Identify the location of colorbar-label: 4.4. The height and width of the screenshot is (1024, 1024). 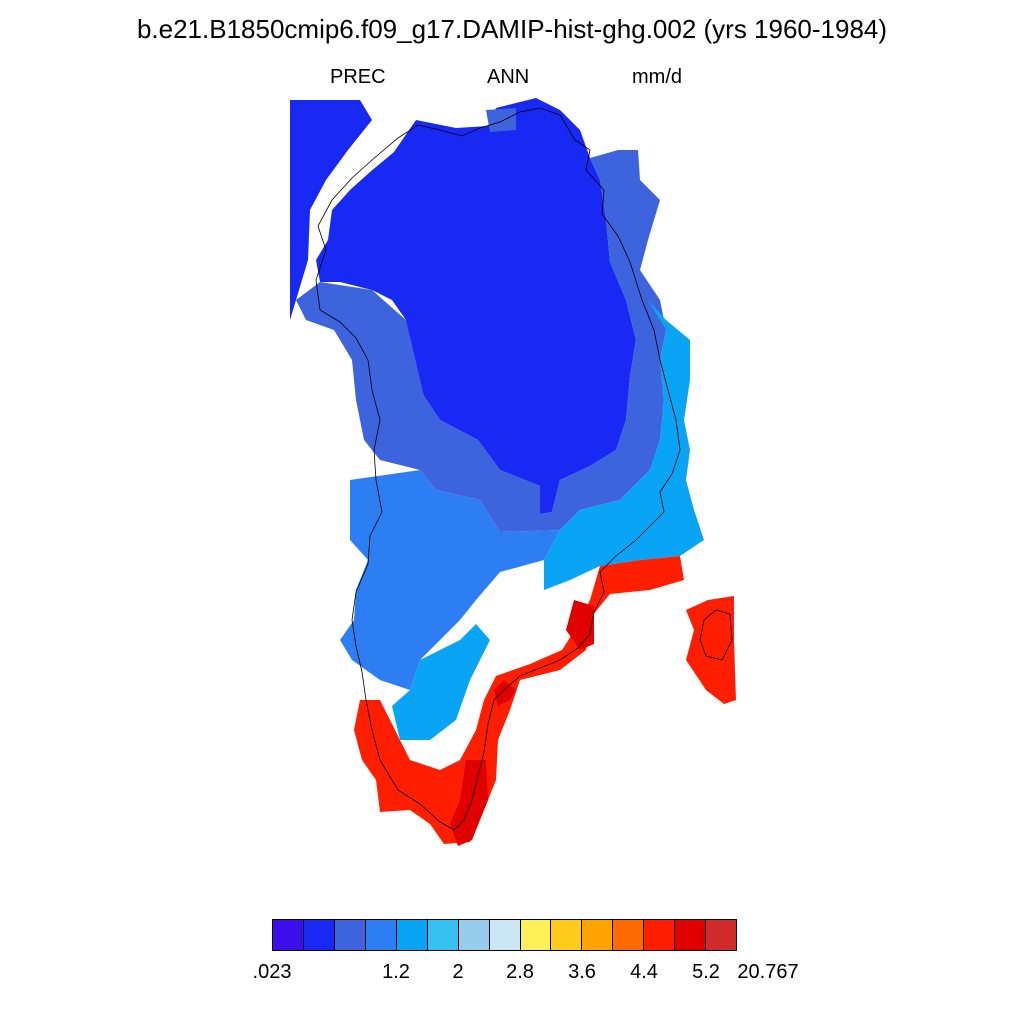
(644, 972).